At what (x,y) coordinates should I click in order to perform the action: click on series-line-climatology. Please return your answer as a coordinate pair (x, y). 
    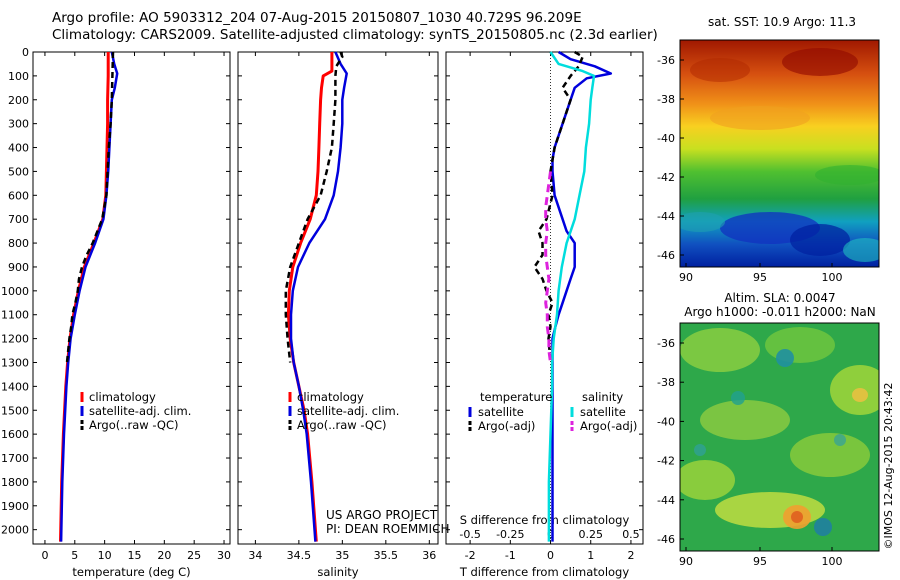
    Looking at the image, I should click on (84, 297).